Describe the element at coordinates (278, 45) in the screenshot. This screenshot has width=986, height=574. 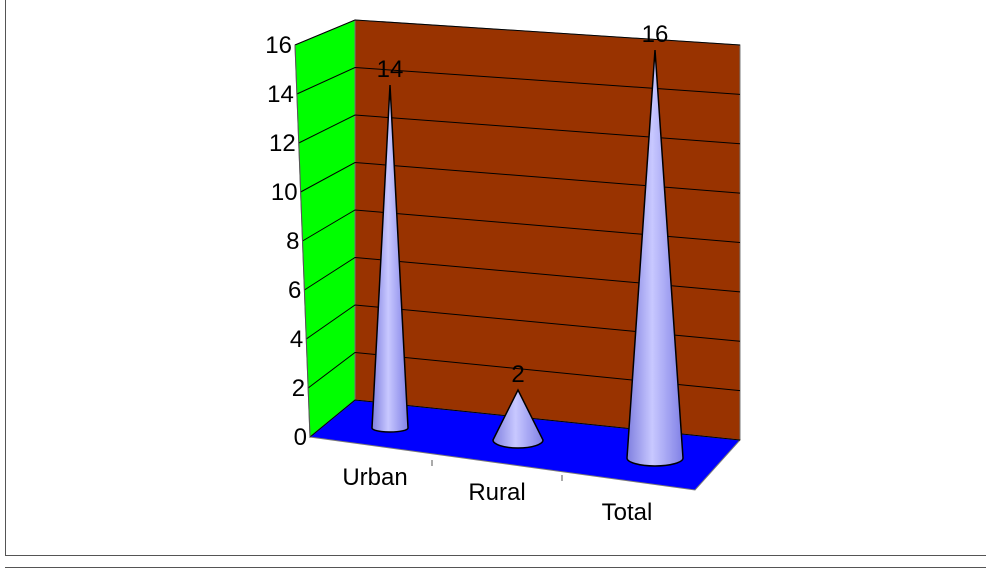
I see `y-tick-label: 16` at that location.